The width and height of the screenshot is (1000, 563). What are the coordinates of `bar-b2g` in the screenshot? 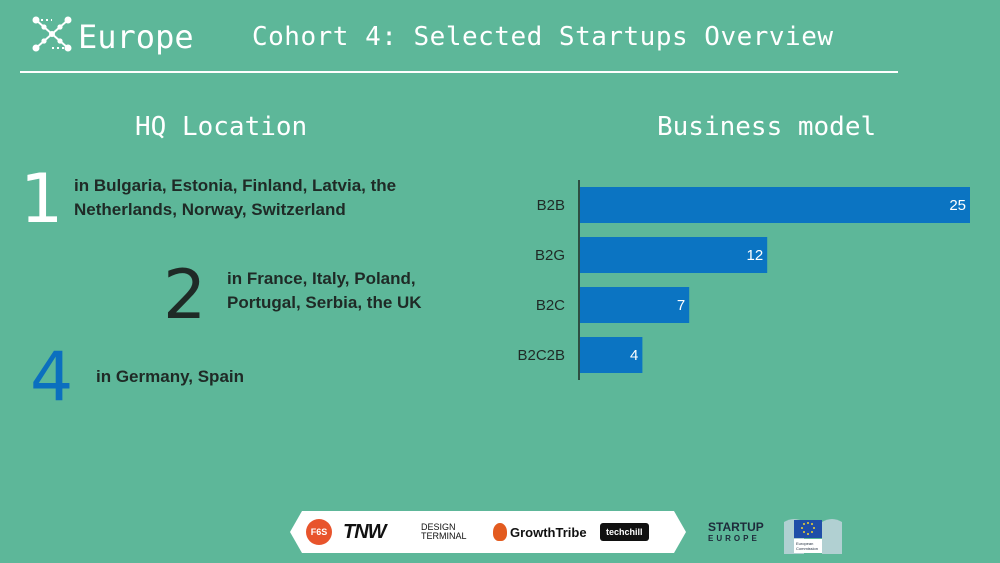 It's located at (674, 255).